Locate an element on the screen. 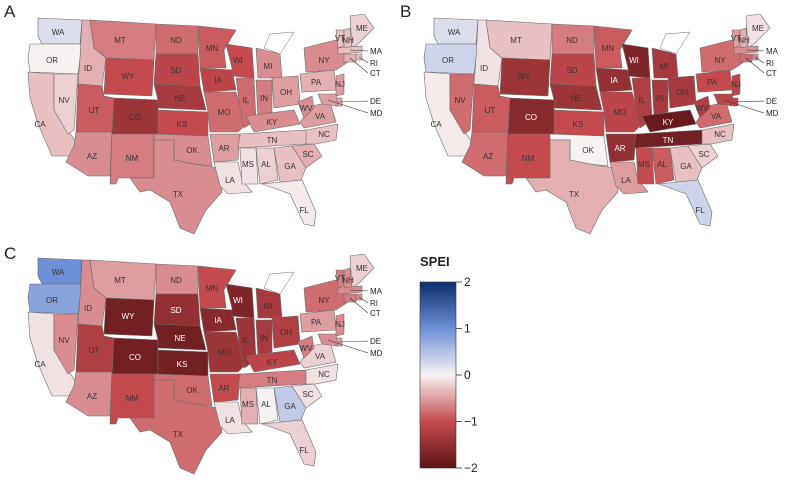 The height and width of the screenshot is (485, 800). state-wy is located at coordinates (129, 77).